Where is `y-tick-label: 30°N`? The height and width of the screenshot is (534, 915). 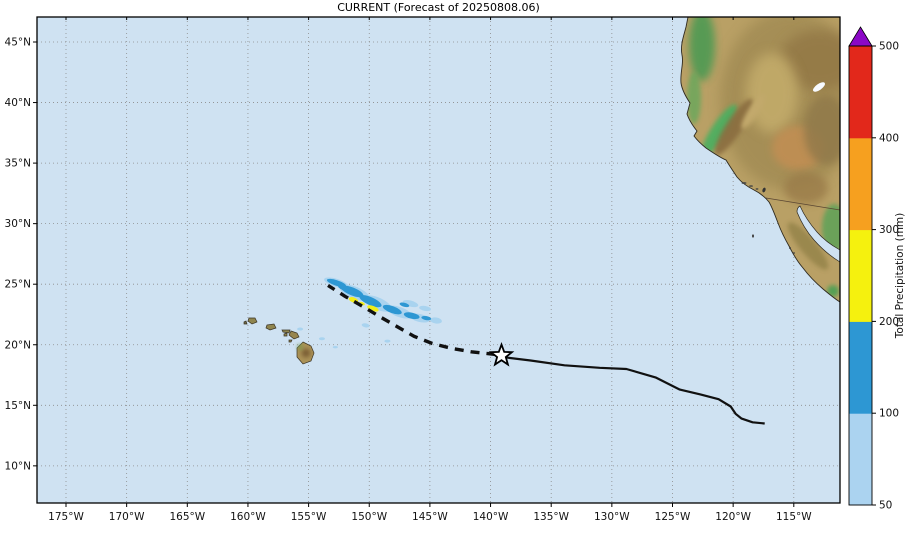
y-tick-label: 30°N is located at coordinates (18, 224).